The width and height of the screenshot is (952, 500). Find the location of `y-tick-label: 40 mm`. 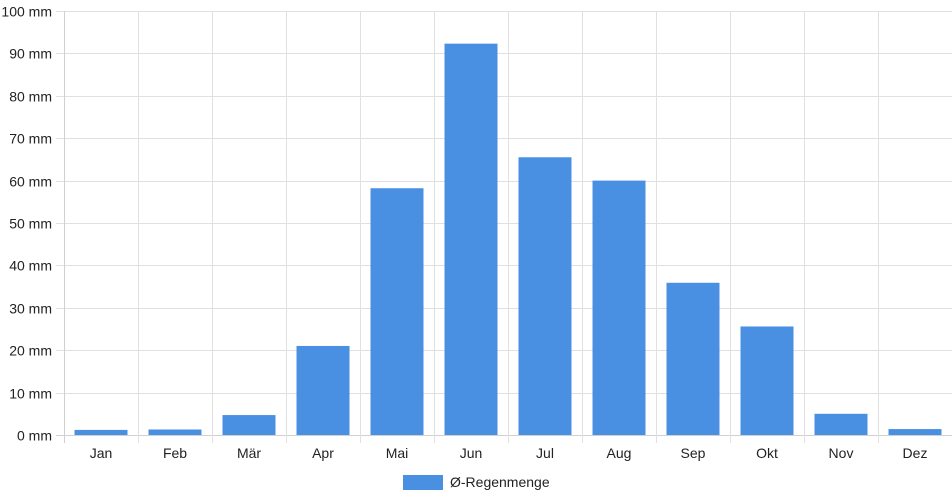

y-tick-label: 40 mm is located at coordinates (30, 266).